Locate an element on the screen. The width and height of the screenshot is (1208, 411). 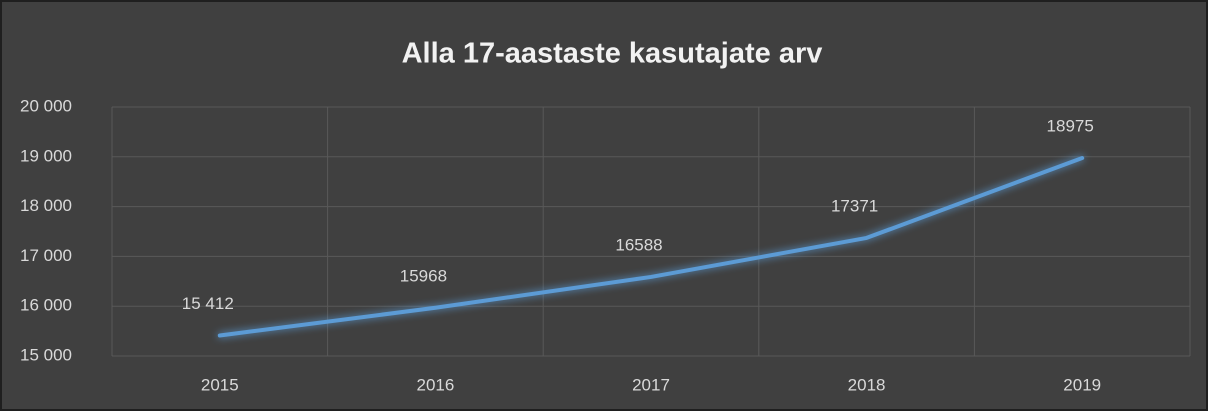
data-label: 15968 is located at coordinates (423, 275).